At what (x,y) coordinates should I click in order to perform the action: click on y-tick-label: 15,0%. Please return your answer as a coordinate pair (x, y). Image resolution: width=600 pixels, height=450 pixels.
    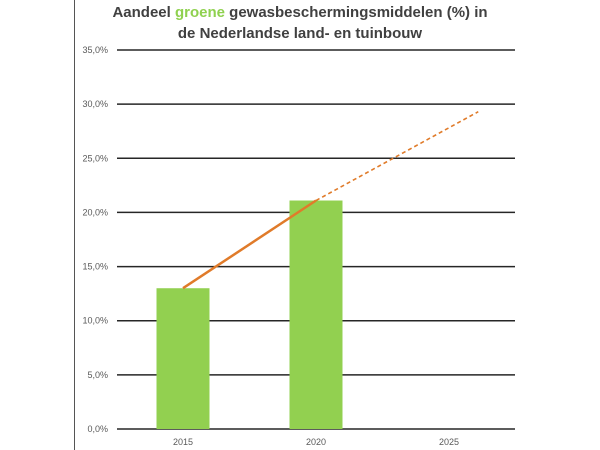
    Looking at the image, I should click on (95, 267).